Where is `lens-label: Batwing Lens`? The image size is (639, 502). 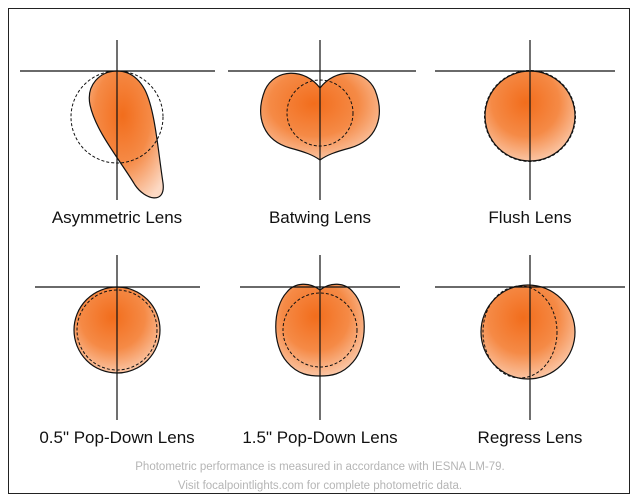
lens-label: Batwing Lens is located at coordinates (320, 217).